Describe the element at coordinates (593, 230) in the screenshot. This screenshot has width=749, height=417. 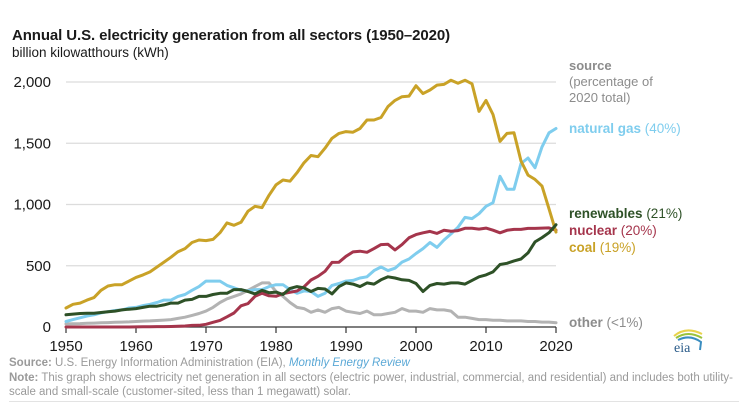
I see `legend-label: nuclear` at that location.